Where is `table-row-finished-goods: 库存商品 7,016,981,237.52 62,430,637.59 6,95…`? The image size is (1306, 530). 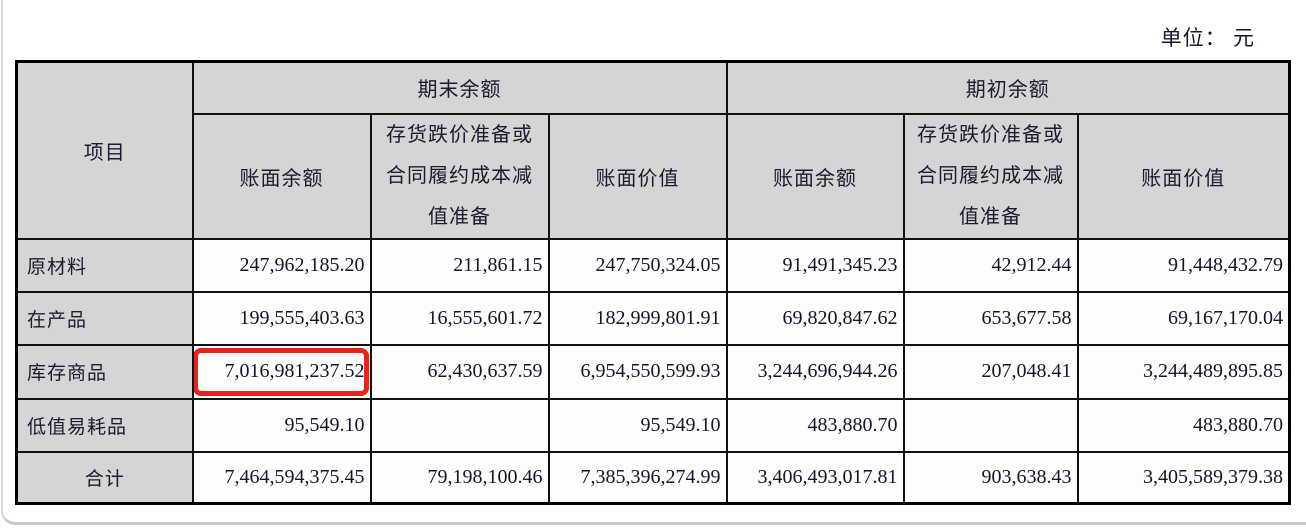
table-row-finished-goods: 库存商品 7,016,981,237.52 62,430,637.59 6,95… is located at coordinates (653, 371).